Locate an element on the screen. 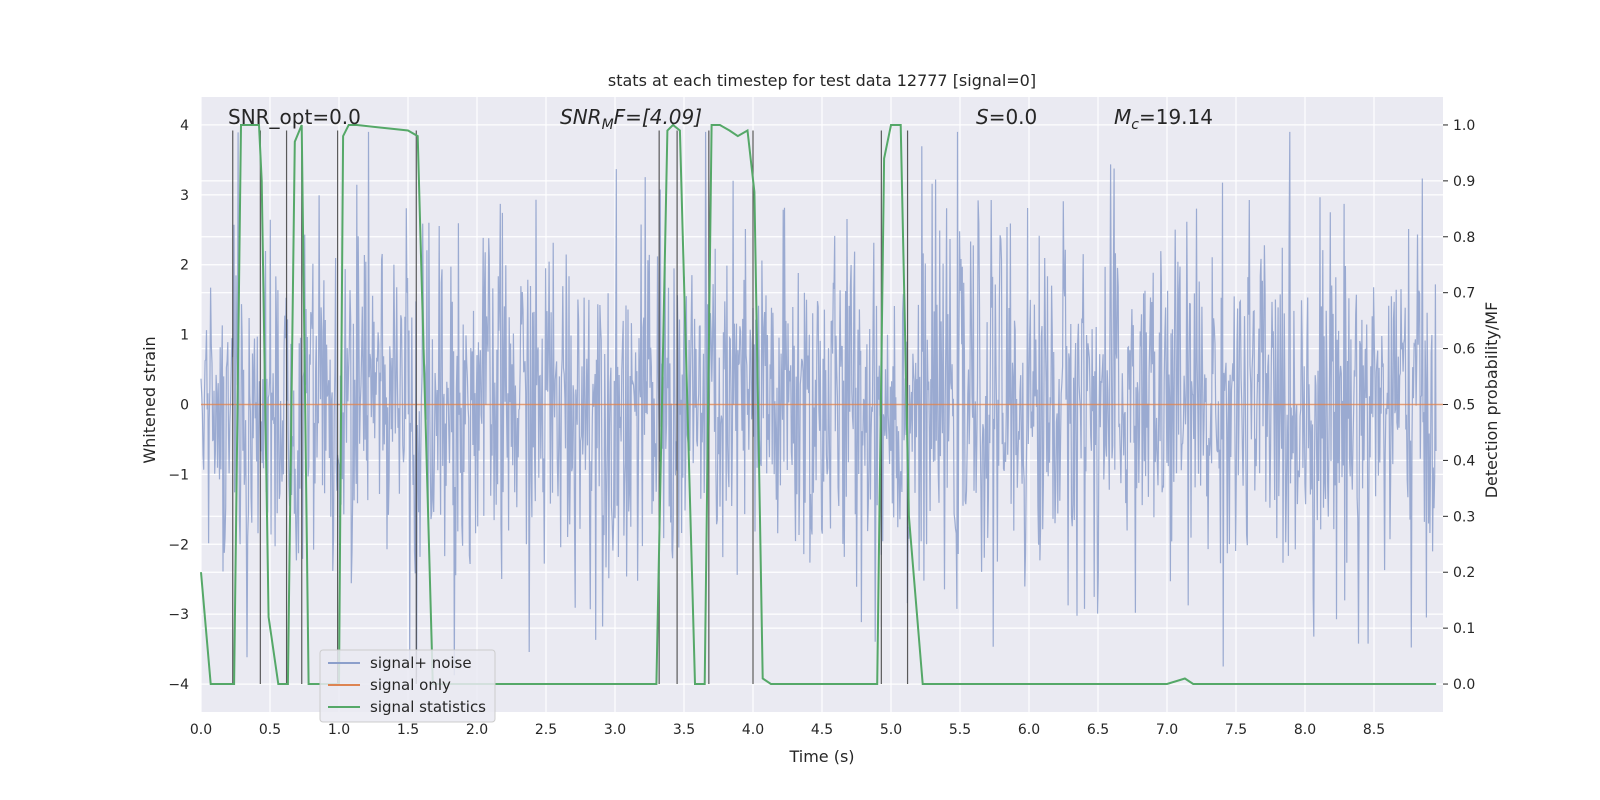 The height and width of the screenshot is (800, 1600). x-tick-label: 3.0 is located at coordinates (615, 730).